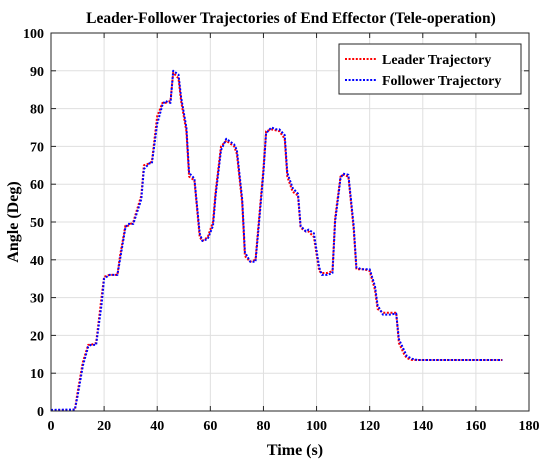 The image size is (550, 465). I want to click on x-tick-label: 140, so click(422, 426).